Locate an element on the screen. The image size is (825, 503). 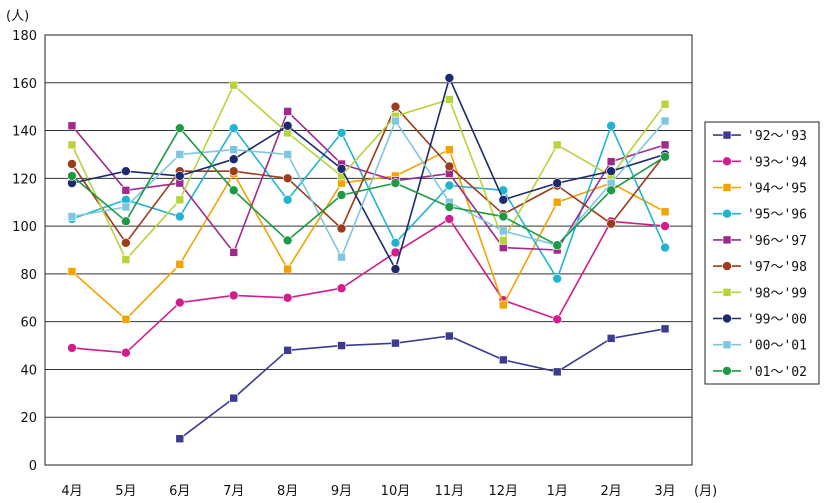
x-tick-label: 9月 is located at coordinates (341, 491).